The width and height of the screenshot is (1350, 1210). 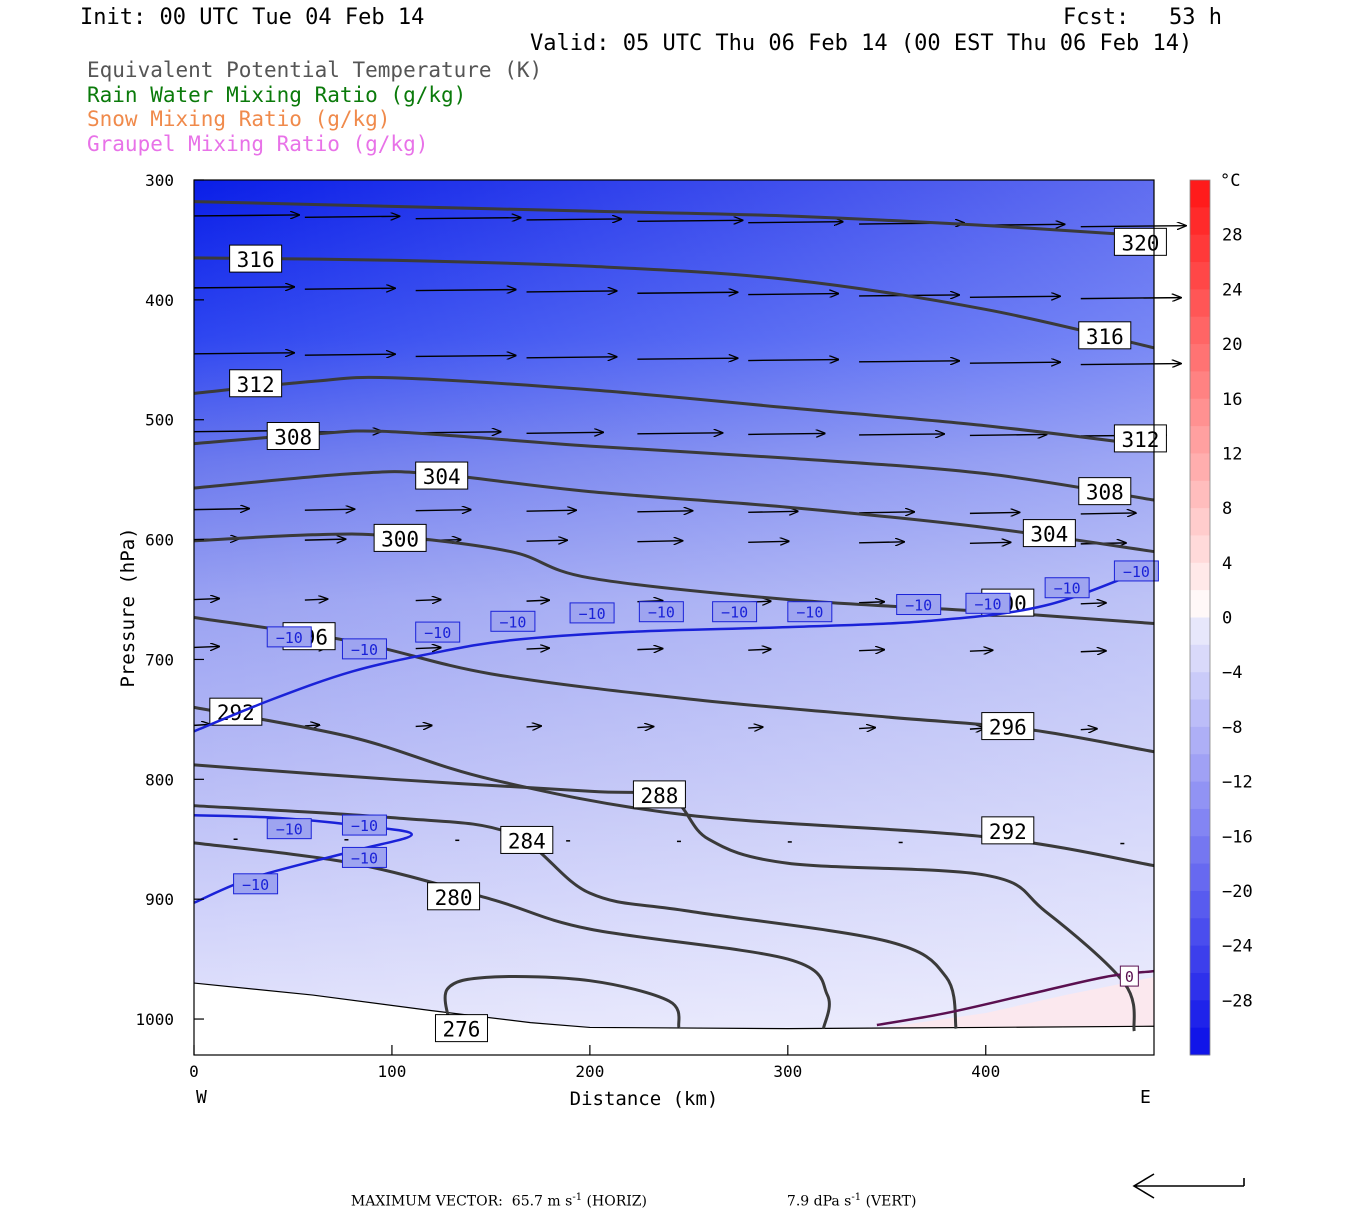 I want to click on colorbar-tick-label: −12, so click(x=1237, y=783).